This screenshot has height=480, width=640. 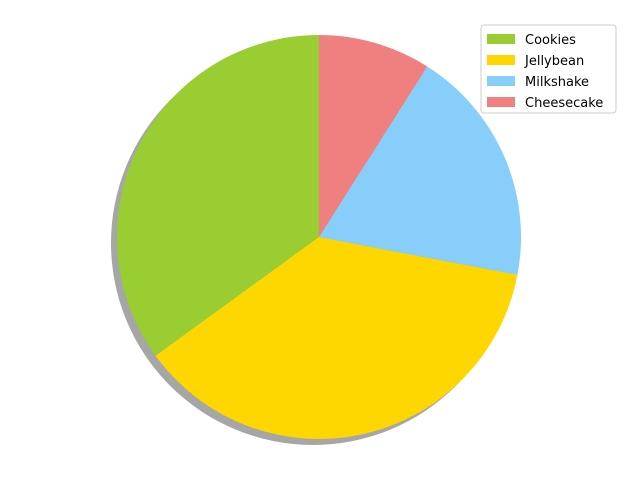 I want to click on legend-swatch-milkshake, so click(x=501, y=81).